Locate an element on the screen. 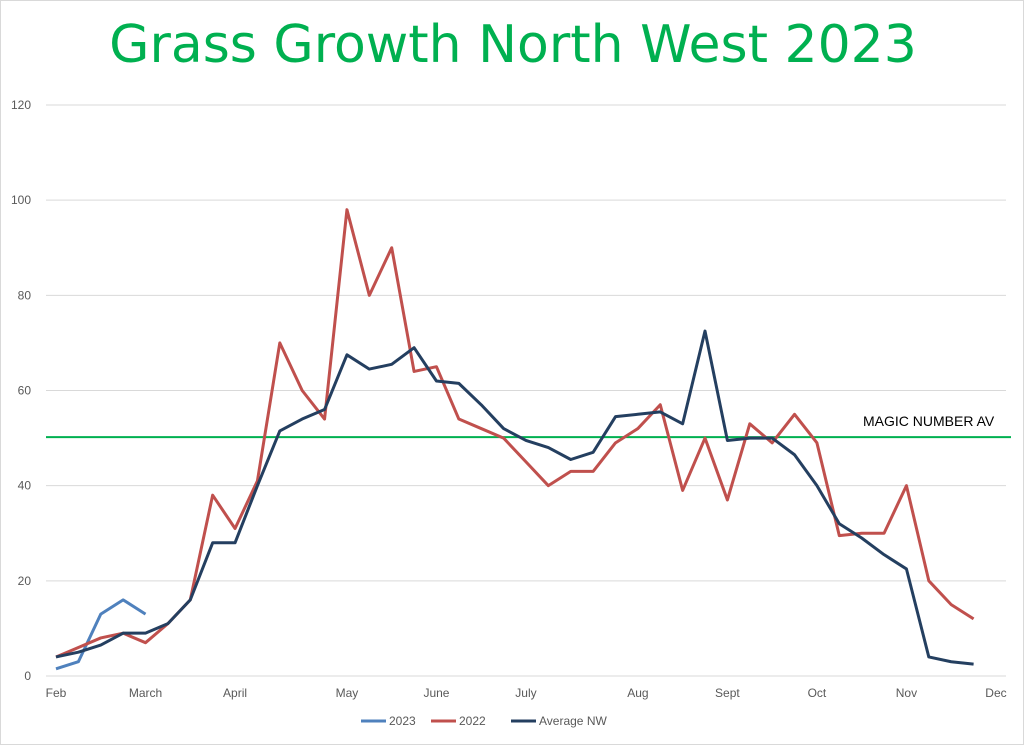 The height and width of the screenshot is (745, 1024). y-tick-label: 80 is located at coordinates (25, 295).